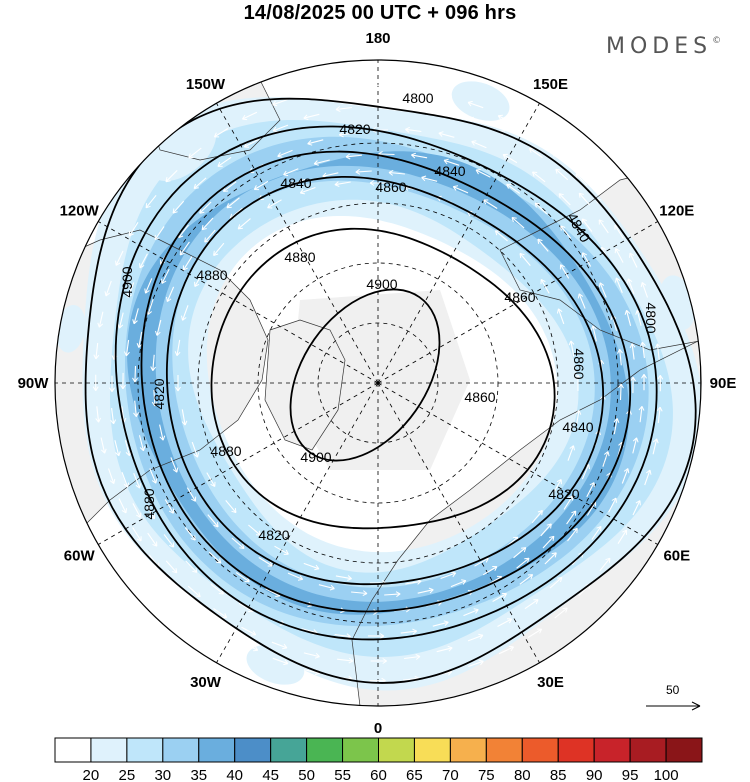  What do you see at coordinates (630, 774) in the screenshot?
I see `colorbar-tick-label: 95` at bounding box center [630, 774].